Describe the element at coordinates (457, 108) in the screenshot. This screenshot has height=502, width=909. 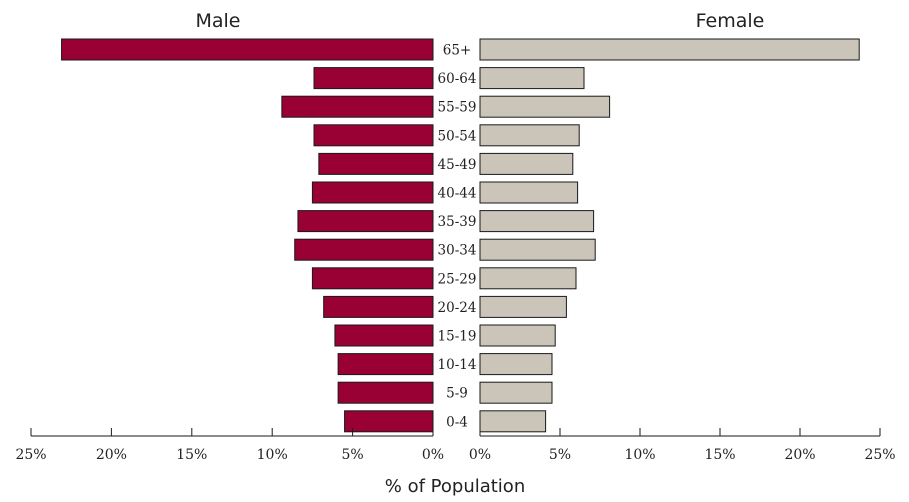
I see `age-group-label: 55-59` at that location.